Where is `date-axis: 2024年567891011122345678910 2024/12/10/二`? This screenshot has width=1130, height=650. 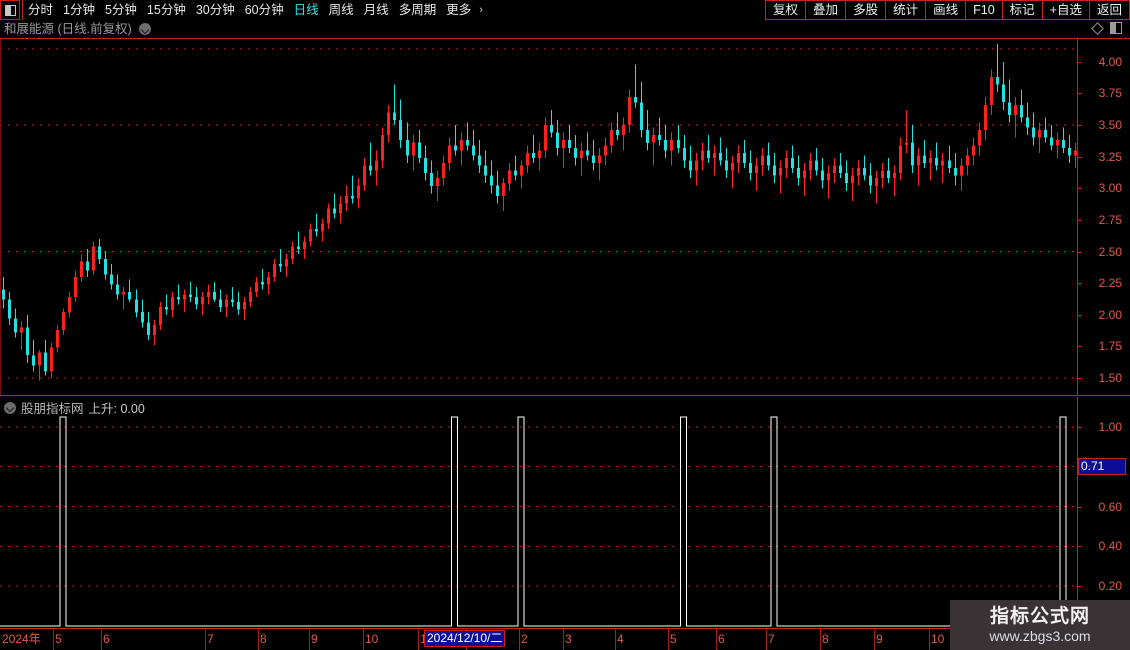
date-axis: 2024年567891011122345678910 2024/12/10/二 is located at coordinates (565, 639).